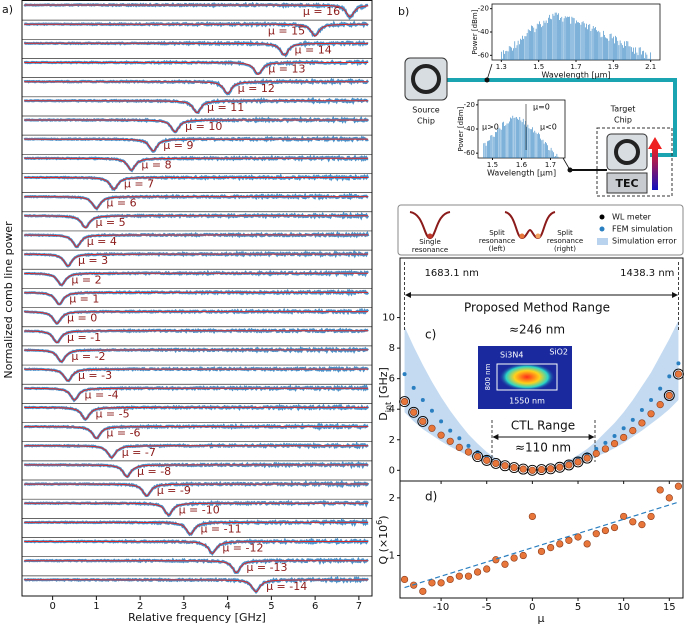  I want to click on y-axis-label-part: [GHz], so click(383, 384).